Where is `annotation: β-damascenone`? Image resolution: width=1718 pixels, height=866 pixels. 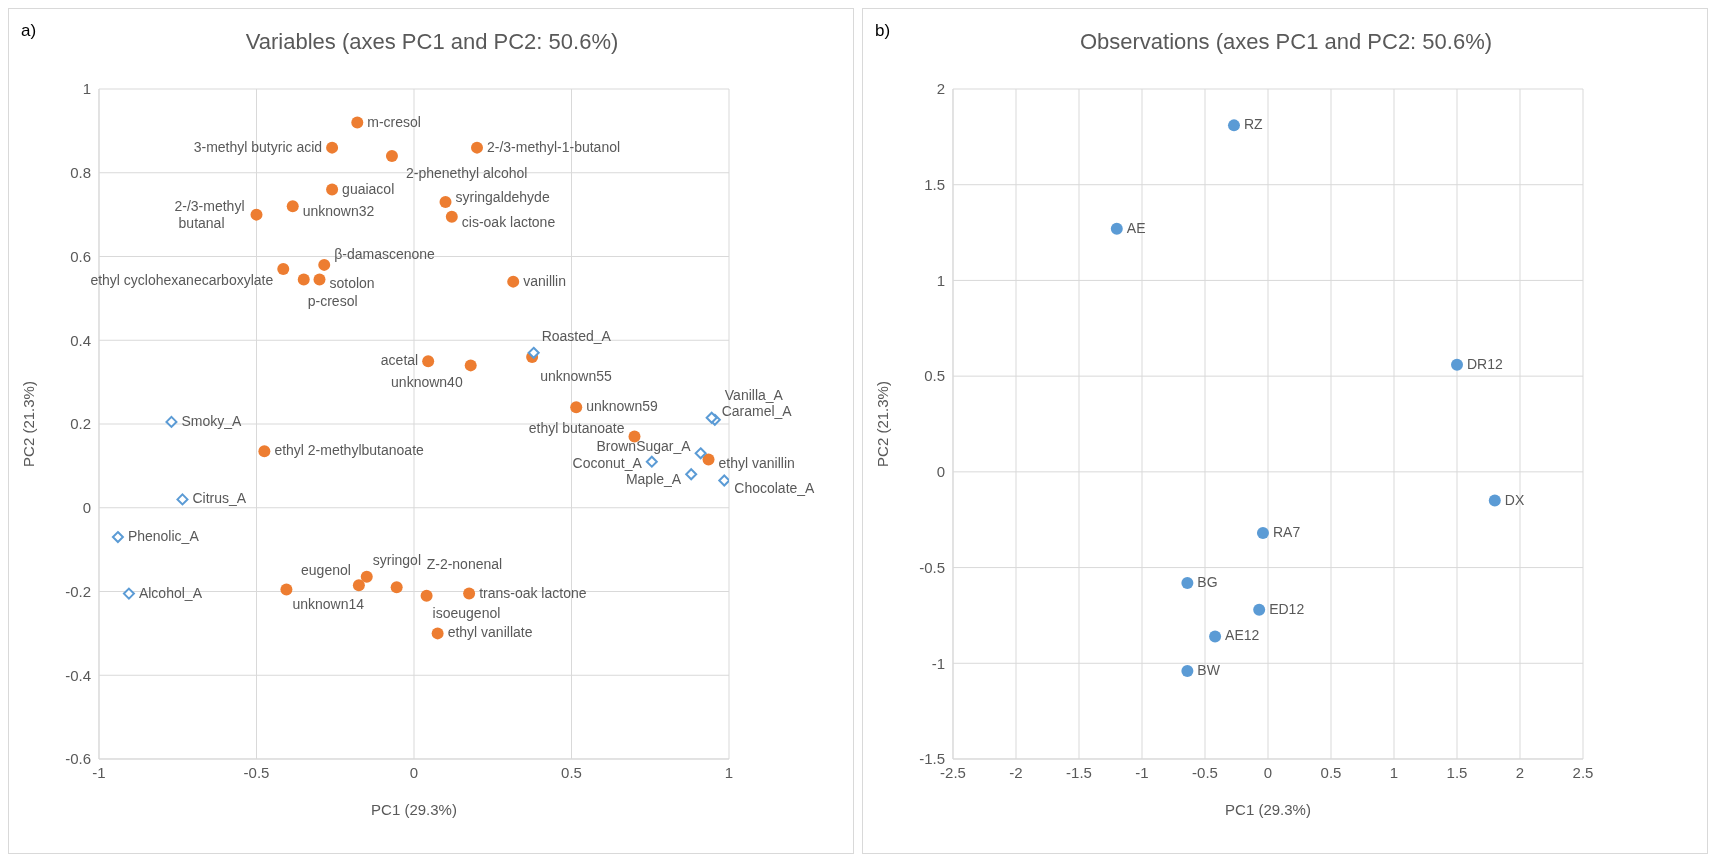 annotation: β-damascenone is located at coordinates (385, 253).